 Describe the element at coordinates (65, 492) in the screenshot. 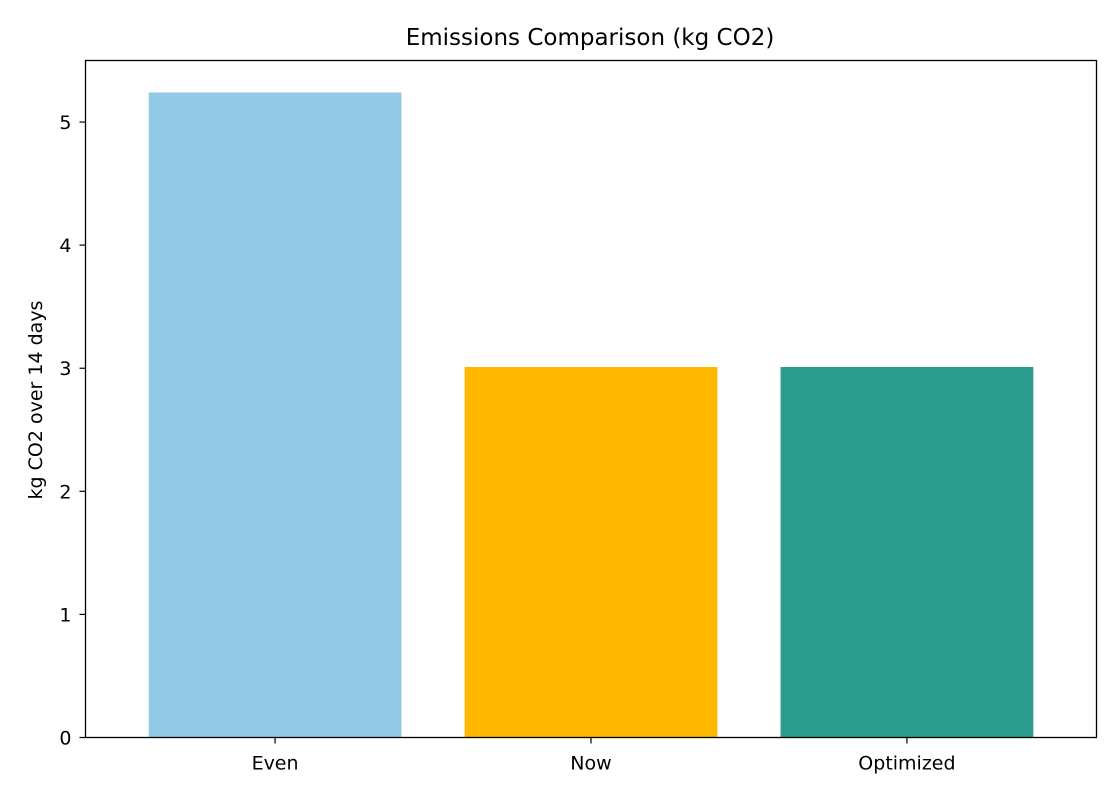

I see `y-tick-label: 2` at that location.